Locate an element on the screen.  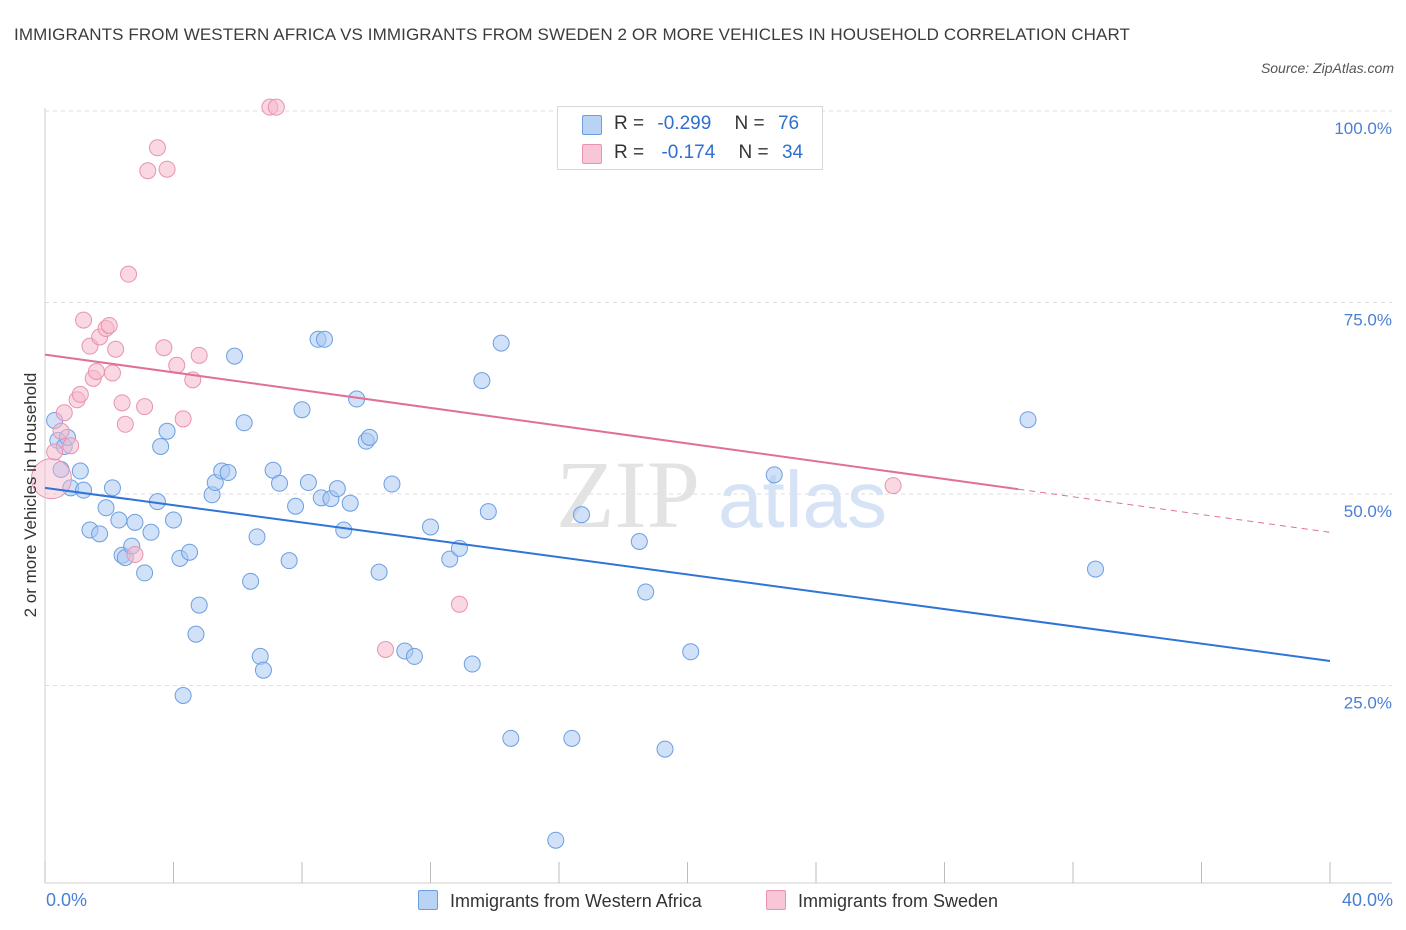
x-tick-label-min: 0.0% is located at coordinates (67, 900).